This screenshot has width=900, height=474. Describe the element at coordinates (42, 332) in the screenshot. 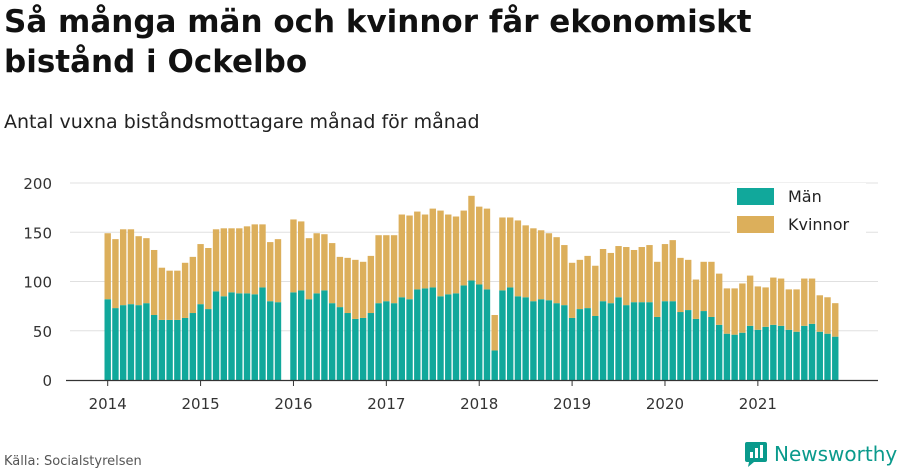

I see `y-tick-label: 50` at that location.